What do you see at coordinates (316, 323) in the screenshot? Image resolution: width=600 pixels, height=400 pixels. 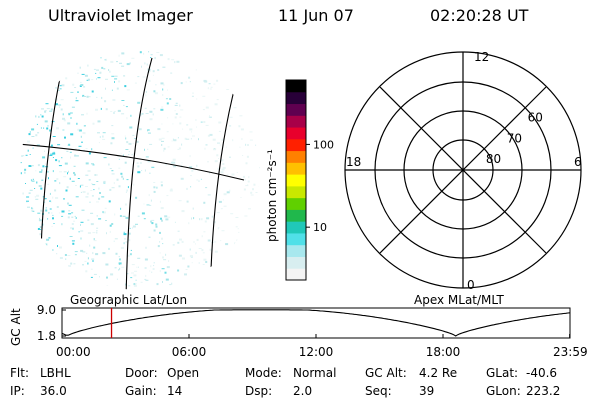 I see `timeline-frame` at bounding box center [316, 323].